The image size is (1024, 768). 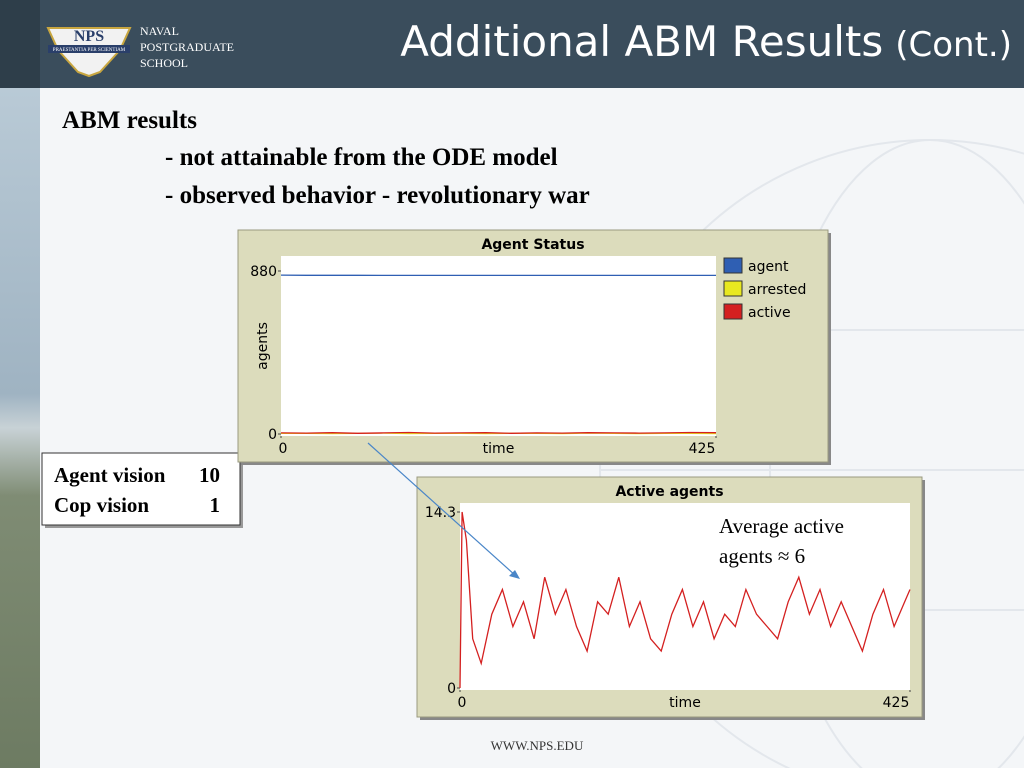 What do you see at coordinates (768, 267) in the screenshot?
I see `legend-label: agent` at bounding box center [768, 267].